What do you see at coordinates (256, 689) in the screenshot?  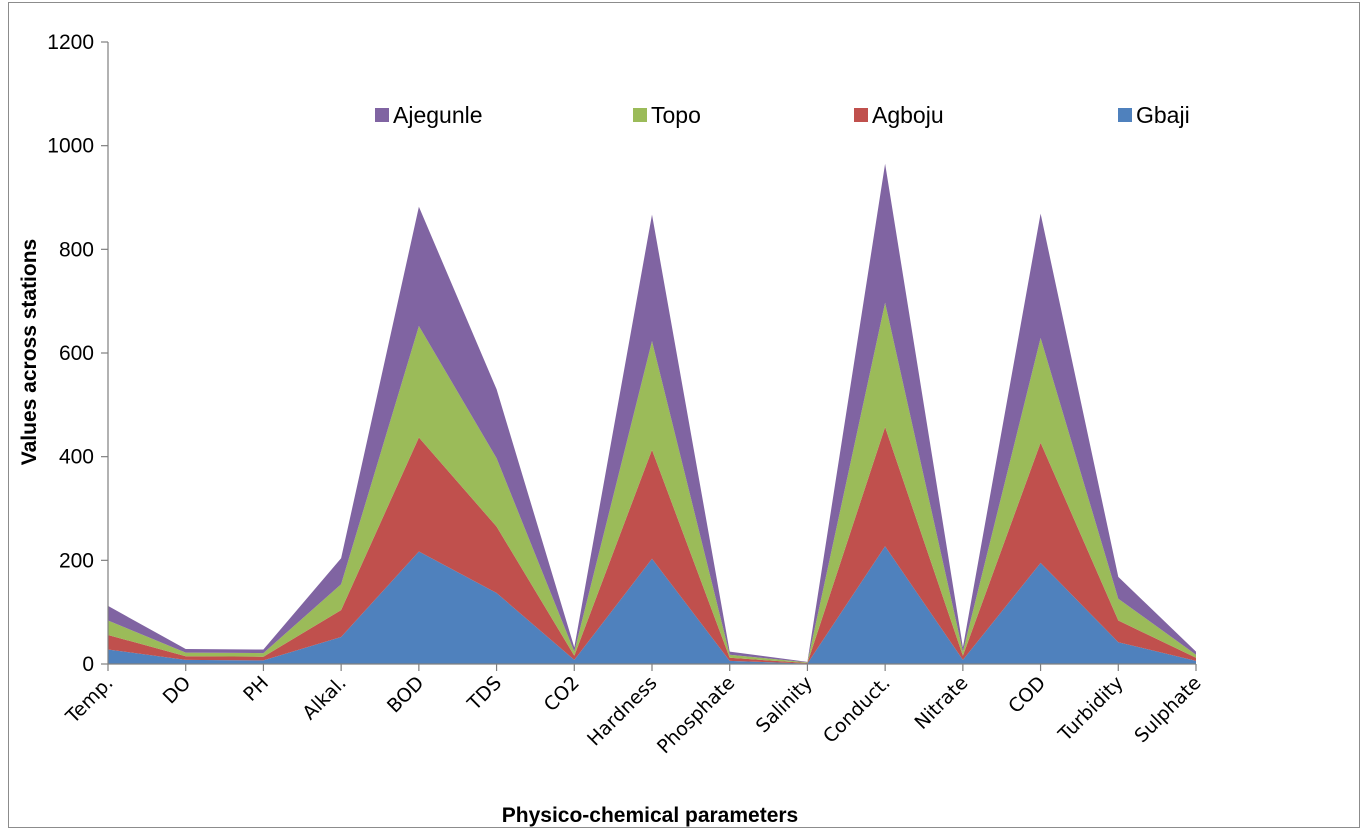 I see `x-tick-label: PH` at bounding box center [256, 689].